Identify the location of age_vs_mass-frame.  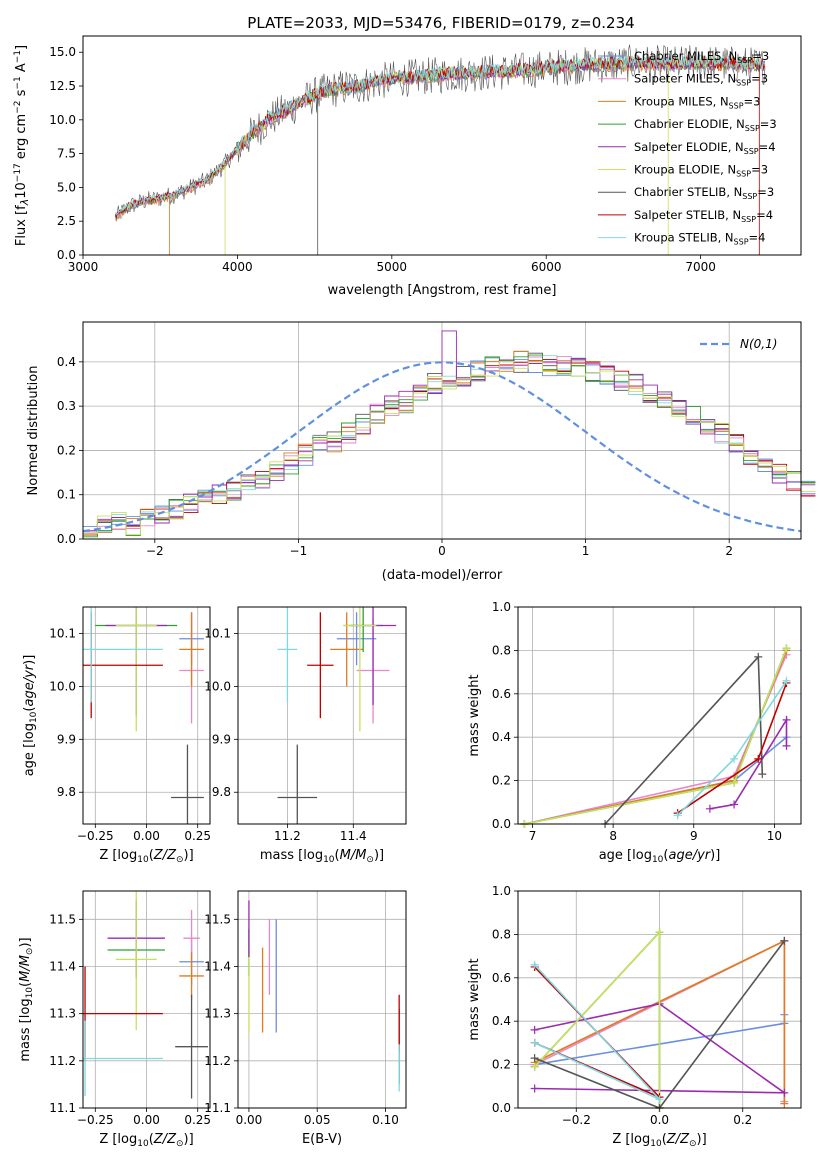
(322, 715).